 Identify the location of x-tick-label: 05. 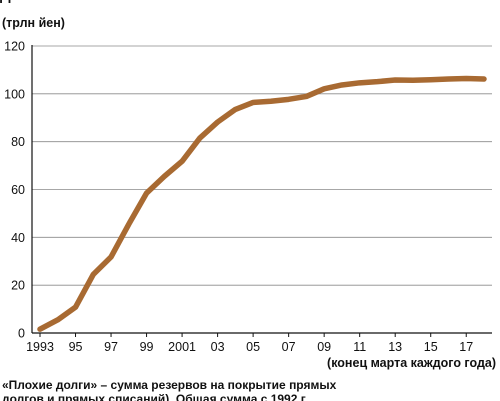
(253, 347).